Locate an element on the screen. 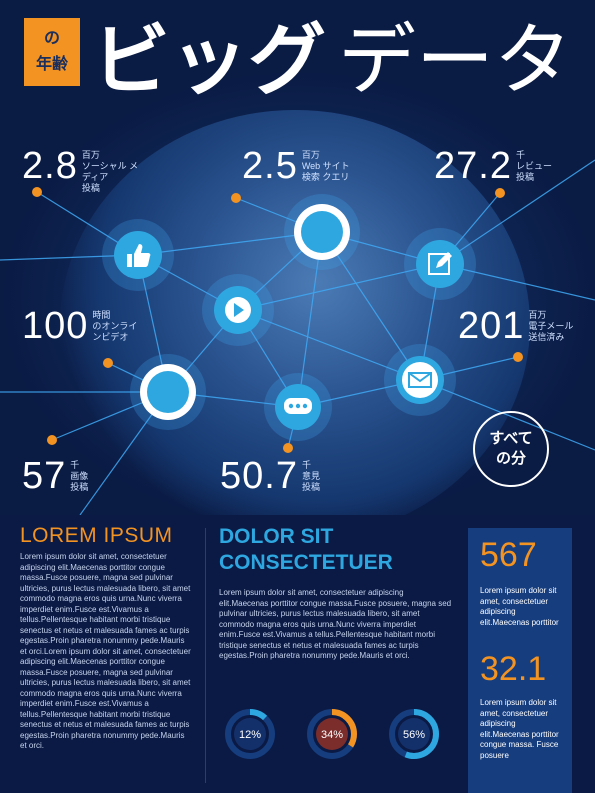  left-heading: LOREM IPSUM is located at coordinates (96, 535).